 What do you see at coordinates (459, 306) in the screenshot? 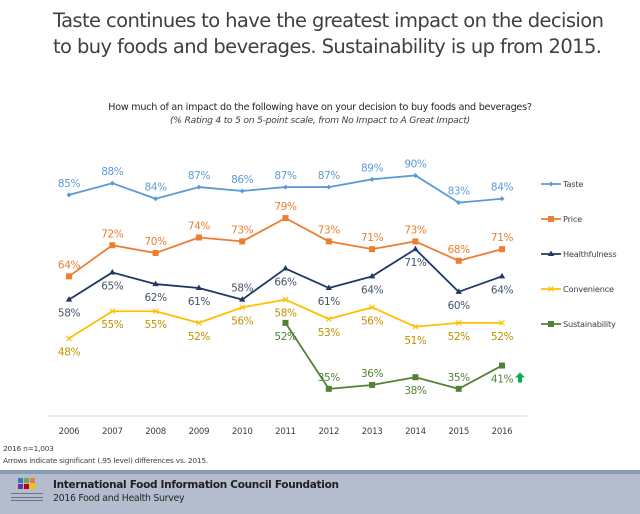
I see `data-label-healthfulness: 60%` at bounding box center [459, 306].